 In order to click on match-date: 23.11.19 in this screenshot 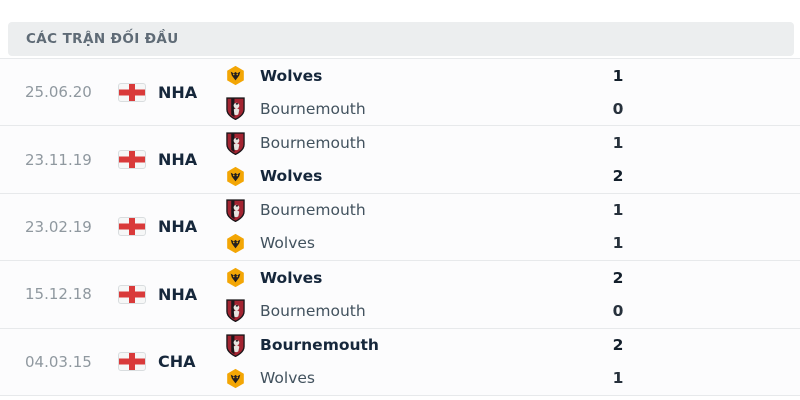, I will do `click(58, 159)`.